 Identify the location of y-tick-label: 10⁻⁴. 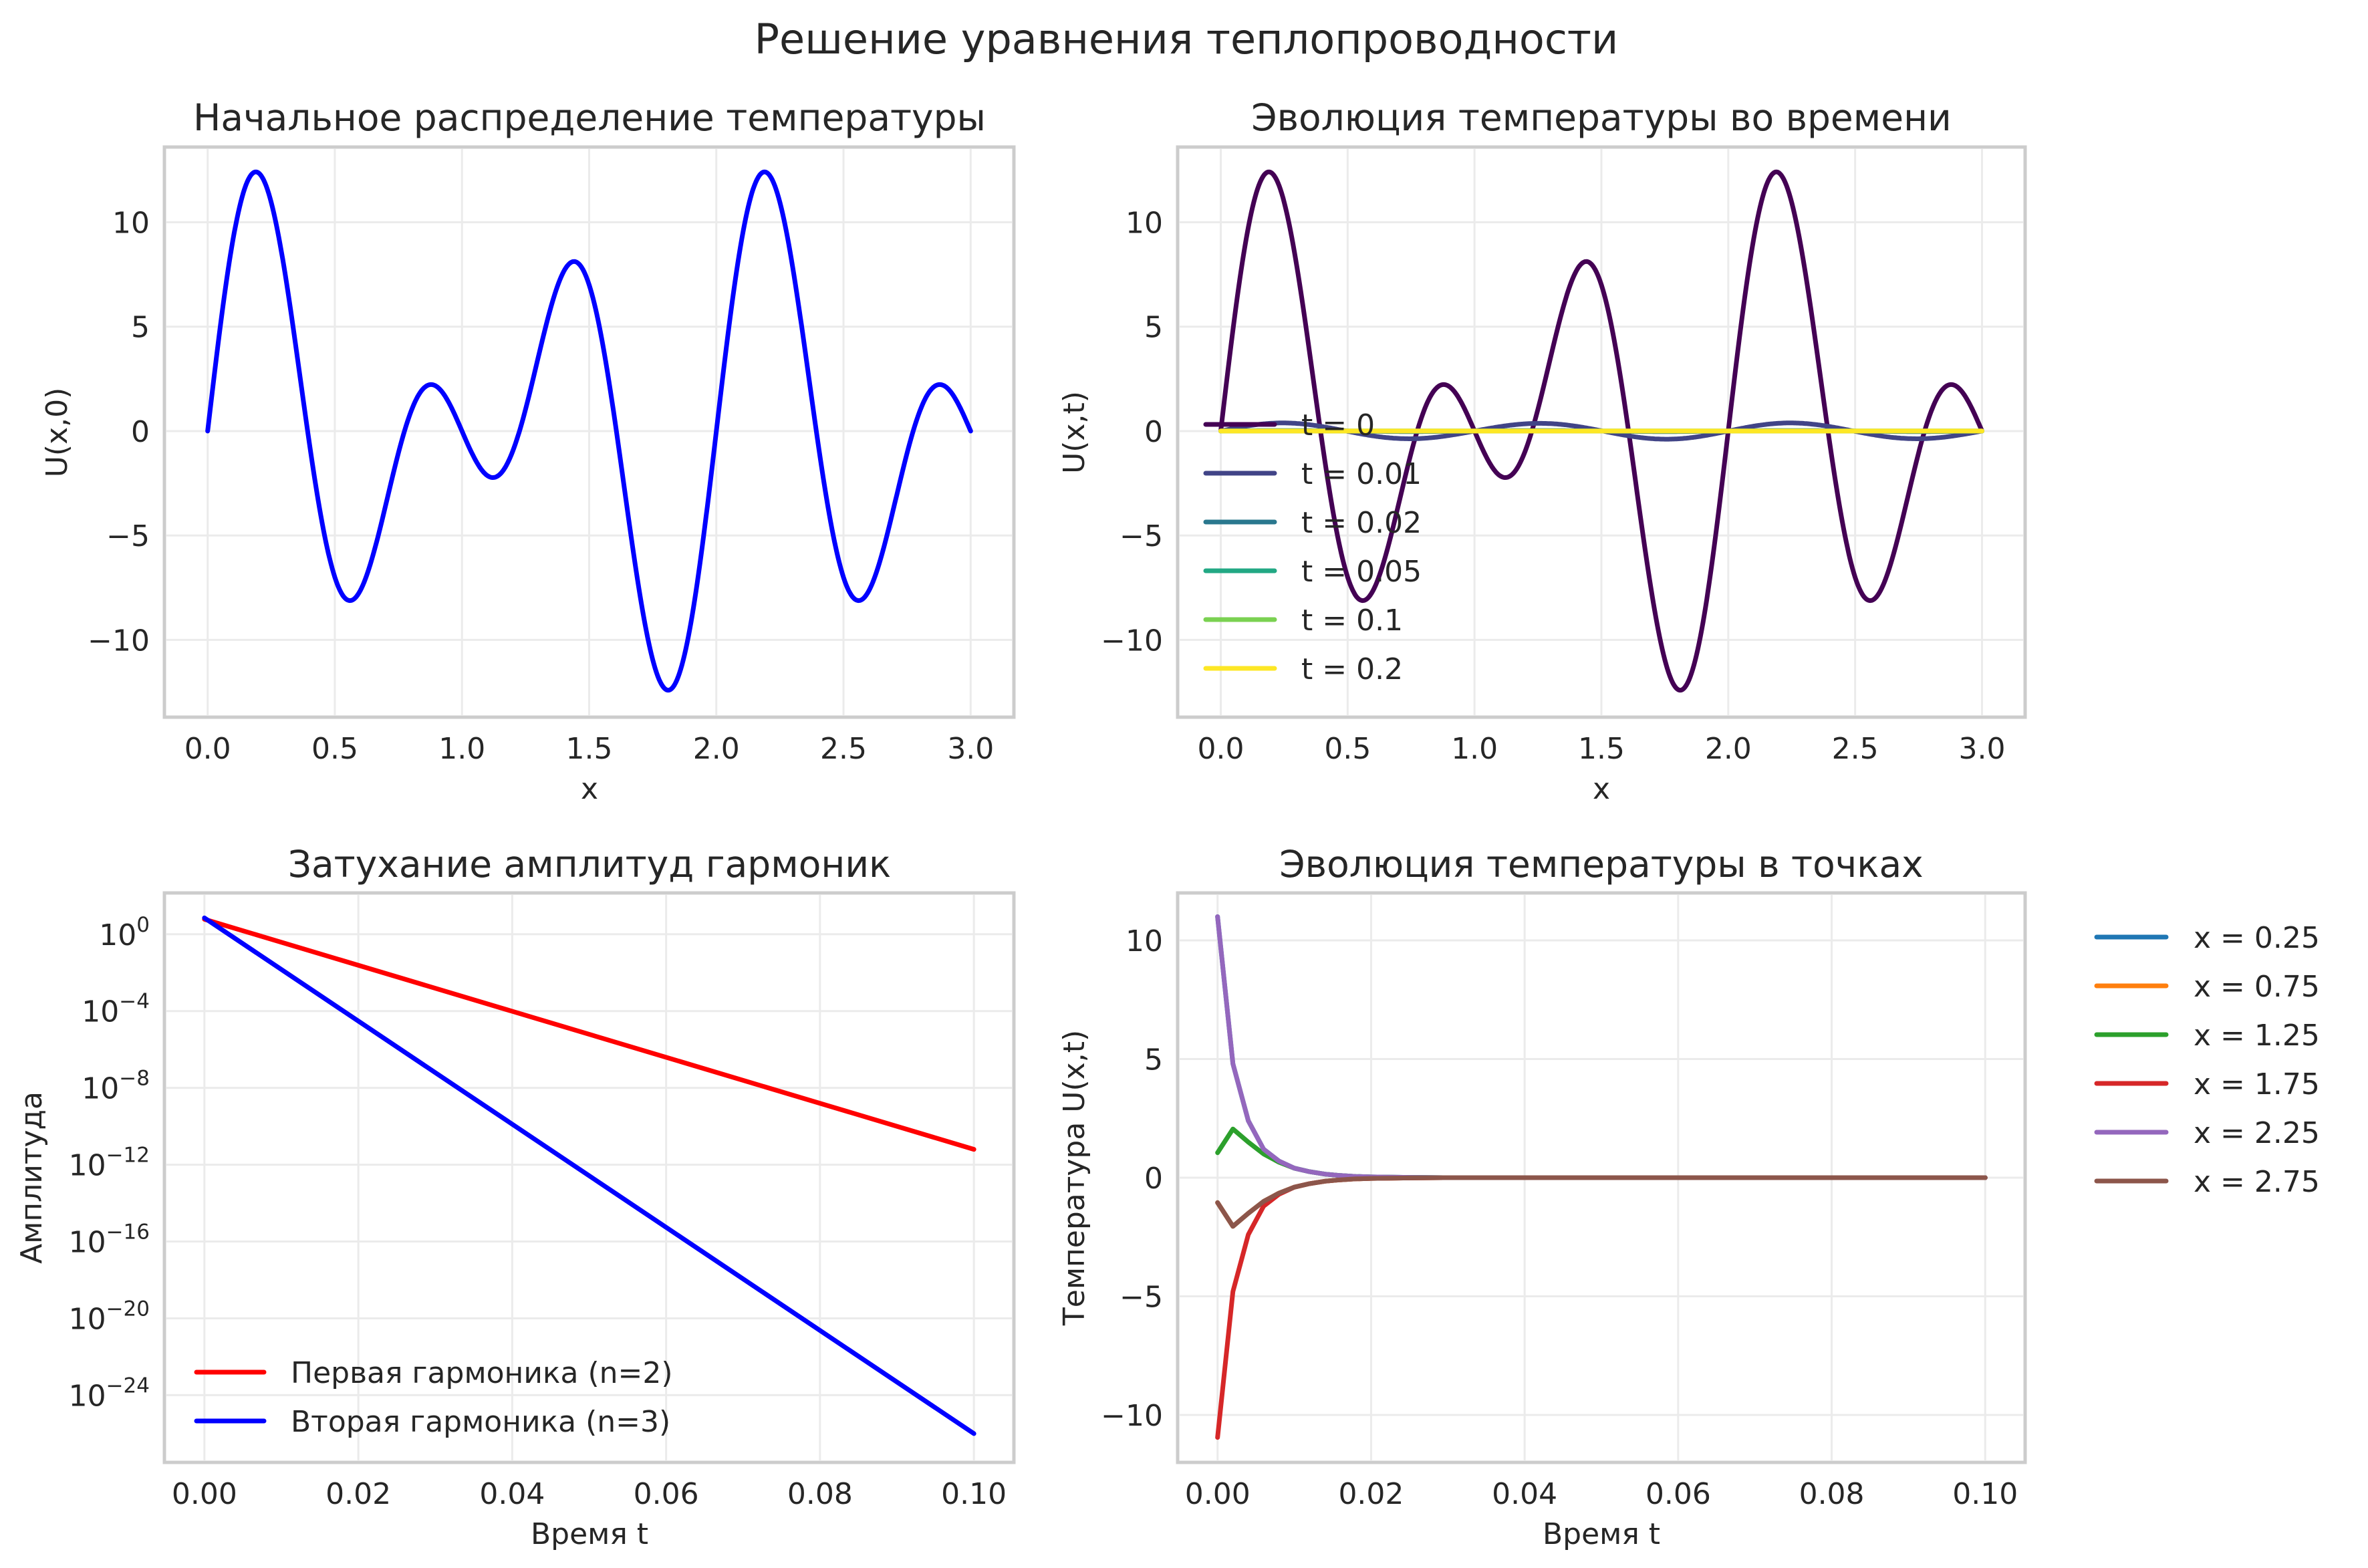
(116, 1009).